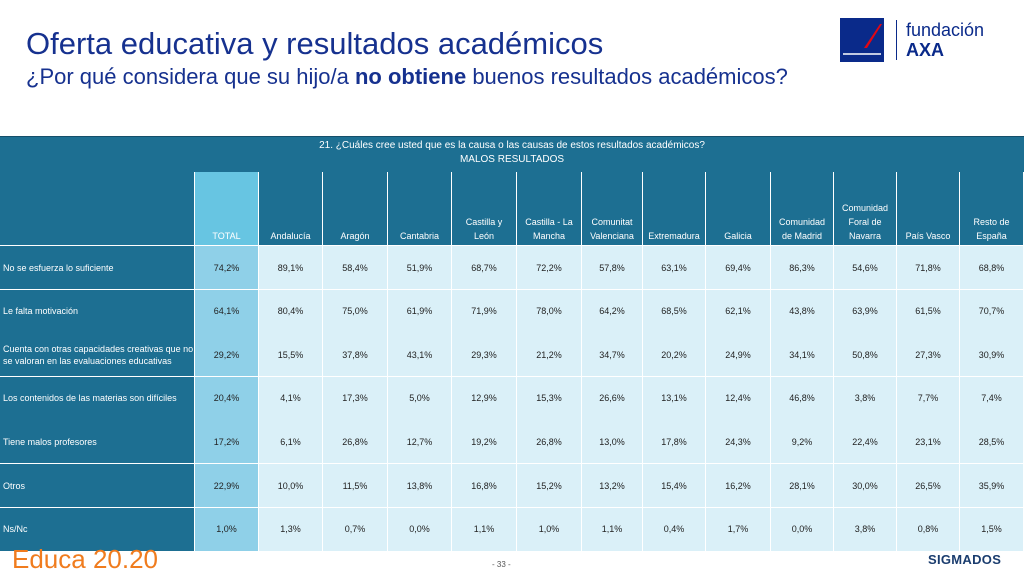 The width and height of the screenshot is (1024, 576). What do you see at coordinates (991, 222) in the screenshot?
I see `column-header-line: Resto de` at bounding box center [991, 222].